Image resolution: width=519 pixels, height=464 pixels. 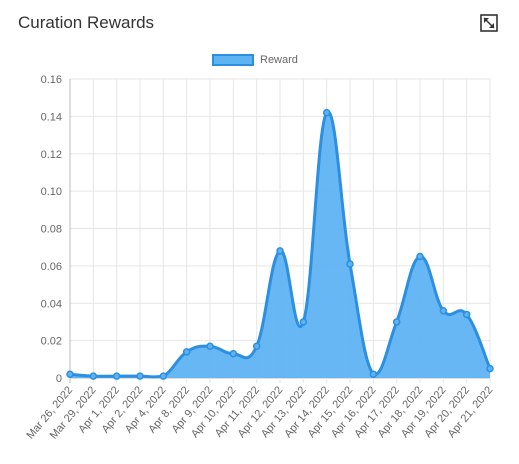 What do you see at coordinates (51, 230) in the screenshot?
I see `y-tick-label: 0.08` at bounding box center [51, 230].